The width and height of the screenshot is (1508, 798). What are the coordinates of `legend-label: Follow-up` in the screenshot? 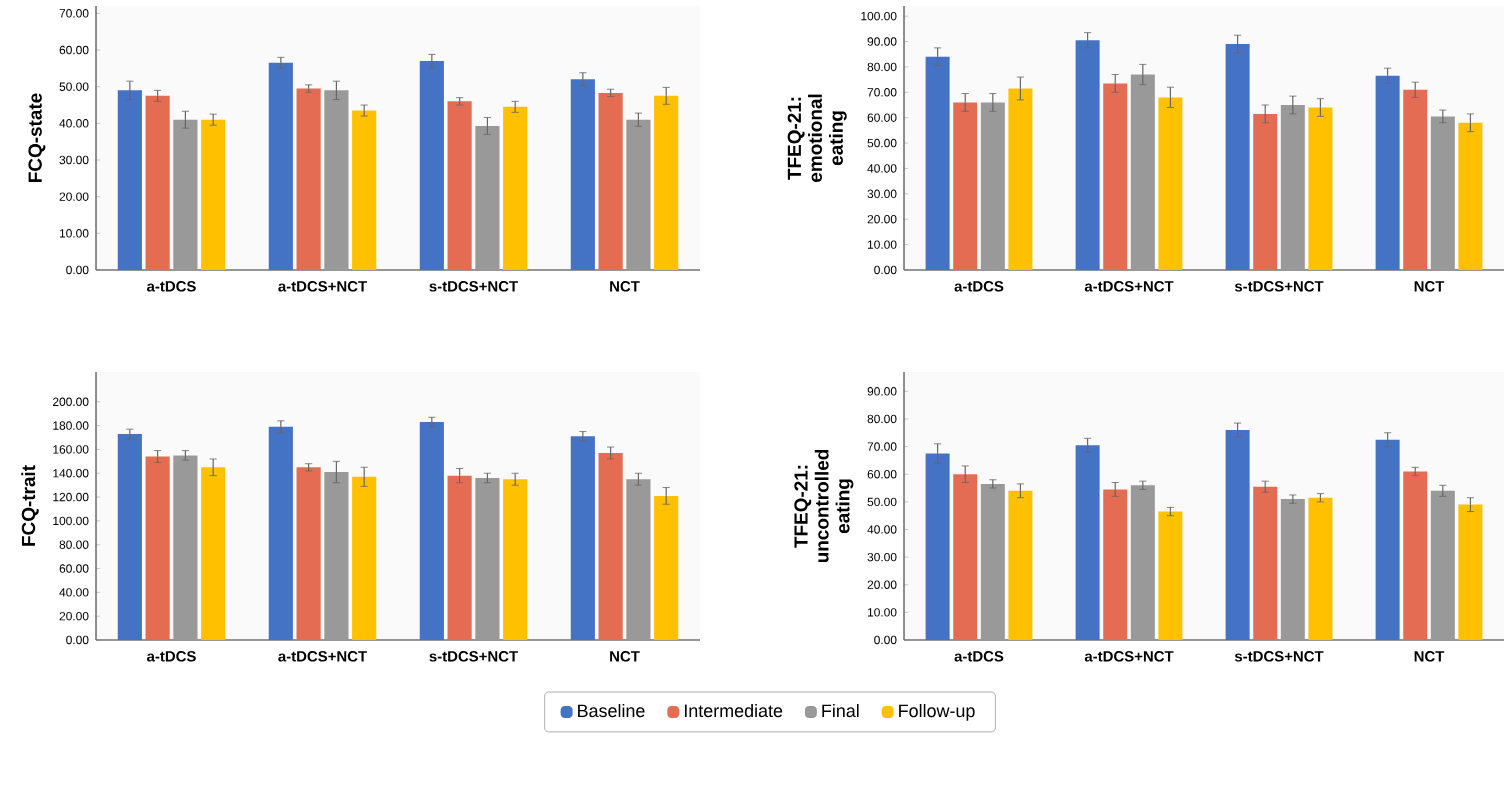 It's located at (937, 712).